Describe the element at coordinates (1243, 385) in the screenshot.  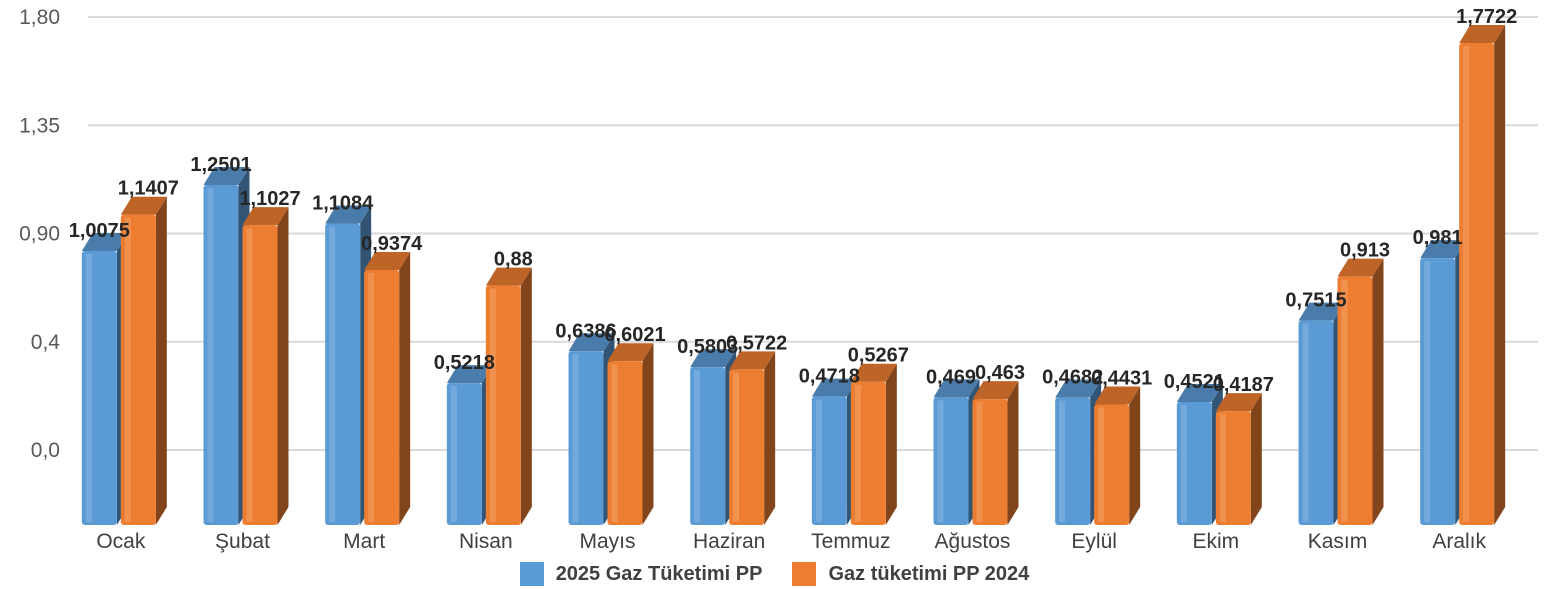
I see `data-label-2024: 0,4187` at that location.